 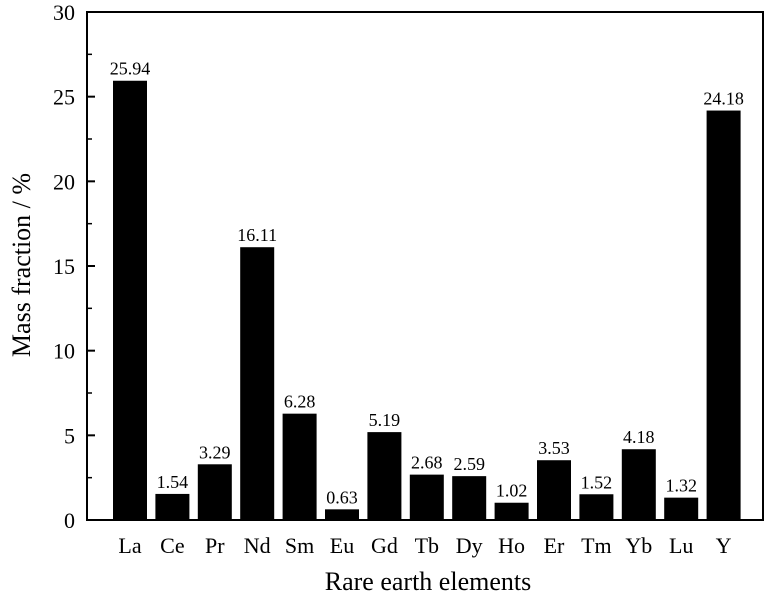 What do you see at coordinates (427, 463) in the screenshot?
I see `data-label-tb: 2.68` at bounding box center [427, 463].